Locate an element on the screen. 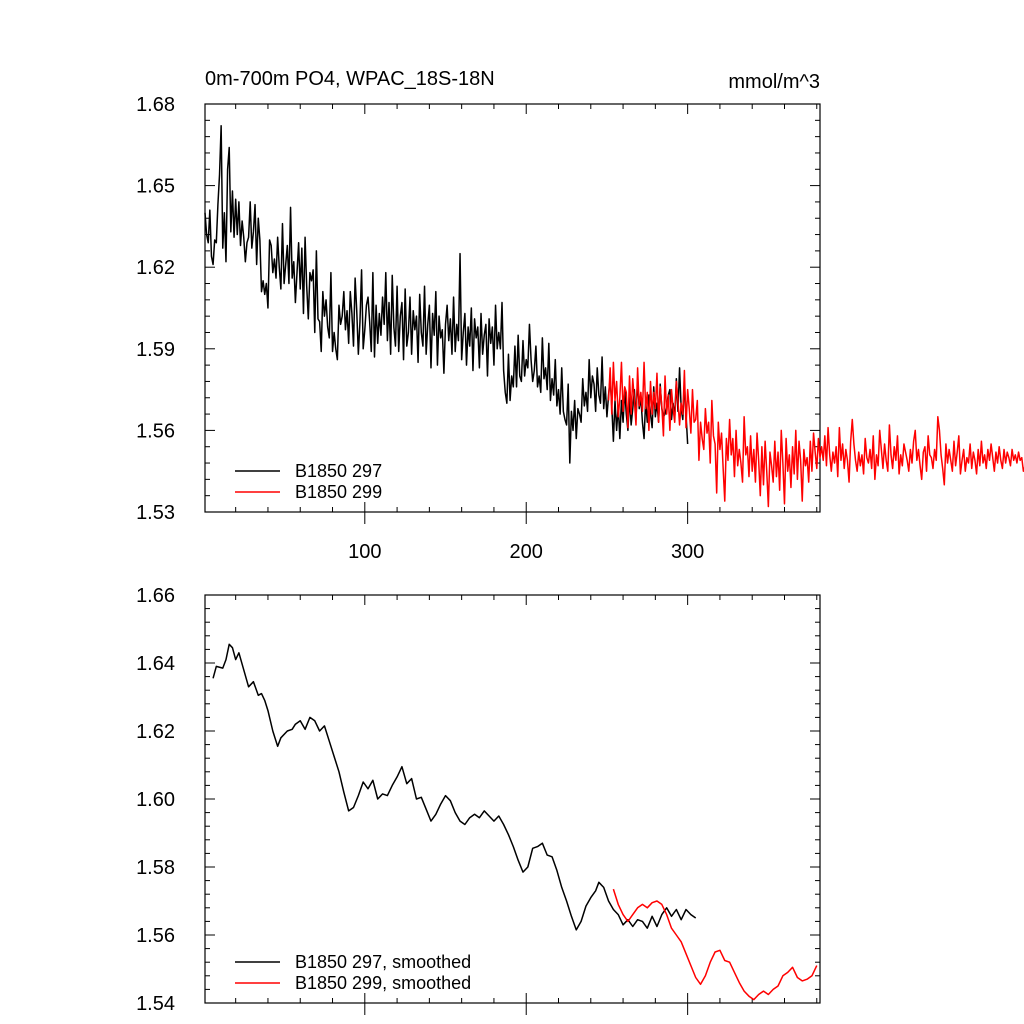  y-tick-label: 1.64 is located at coordinates (155, 664).